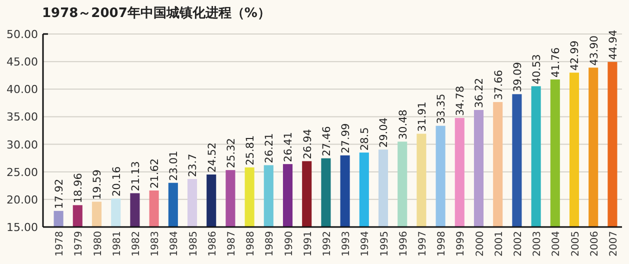 Image resolution: width=629 pixels, height=264 pixels. Describe the element at coordinates (60, 193) in the screenshot. I see `data-label: 17.92` at that location.